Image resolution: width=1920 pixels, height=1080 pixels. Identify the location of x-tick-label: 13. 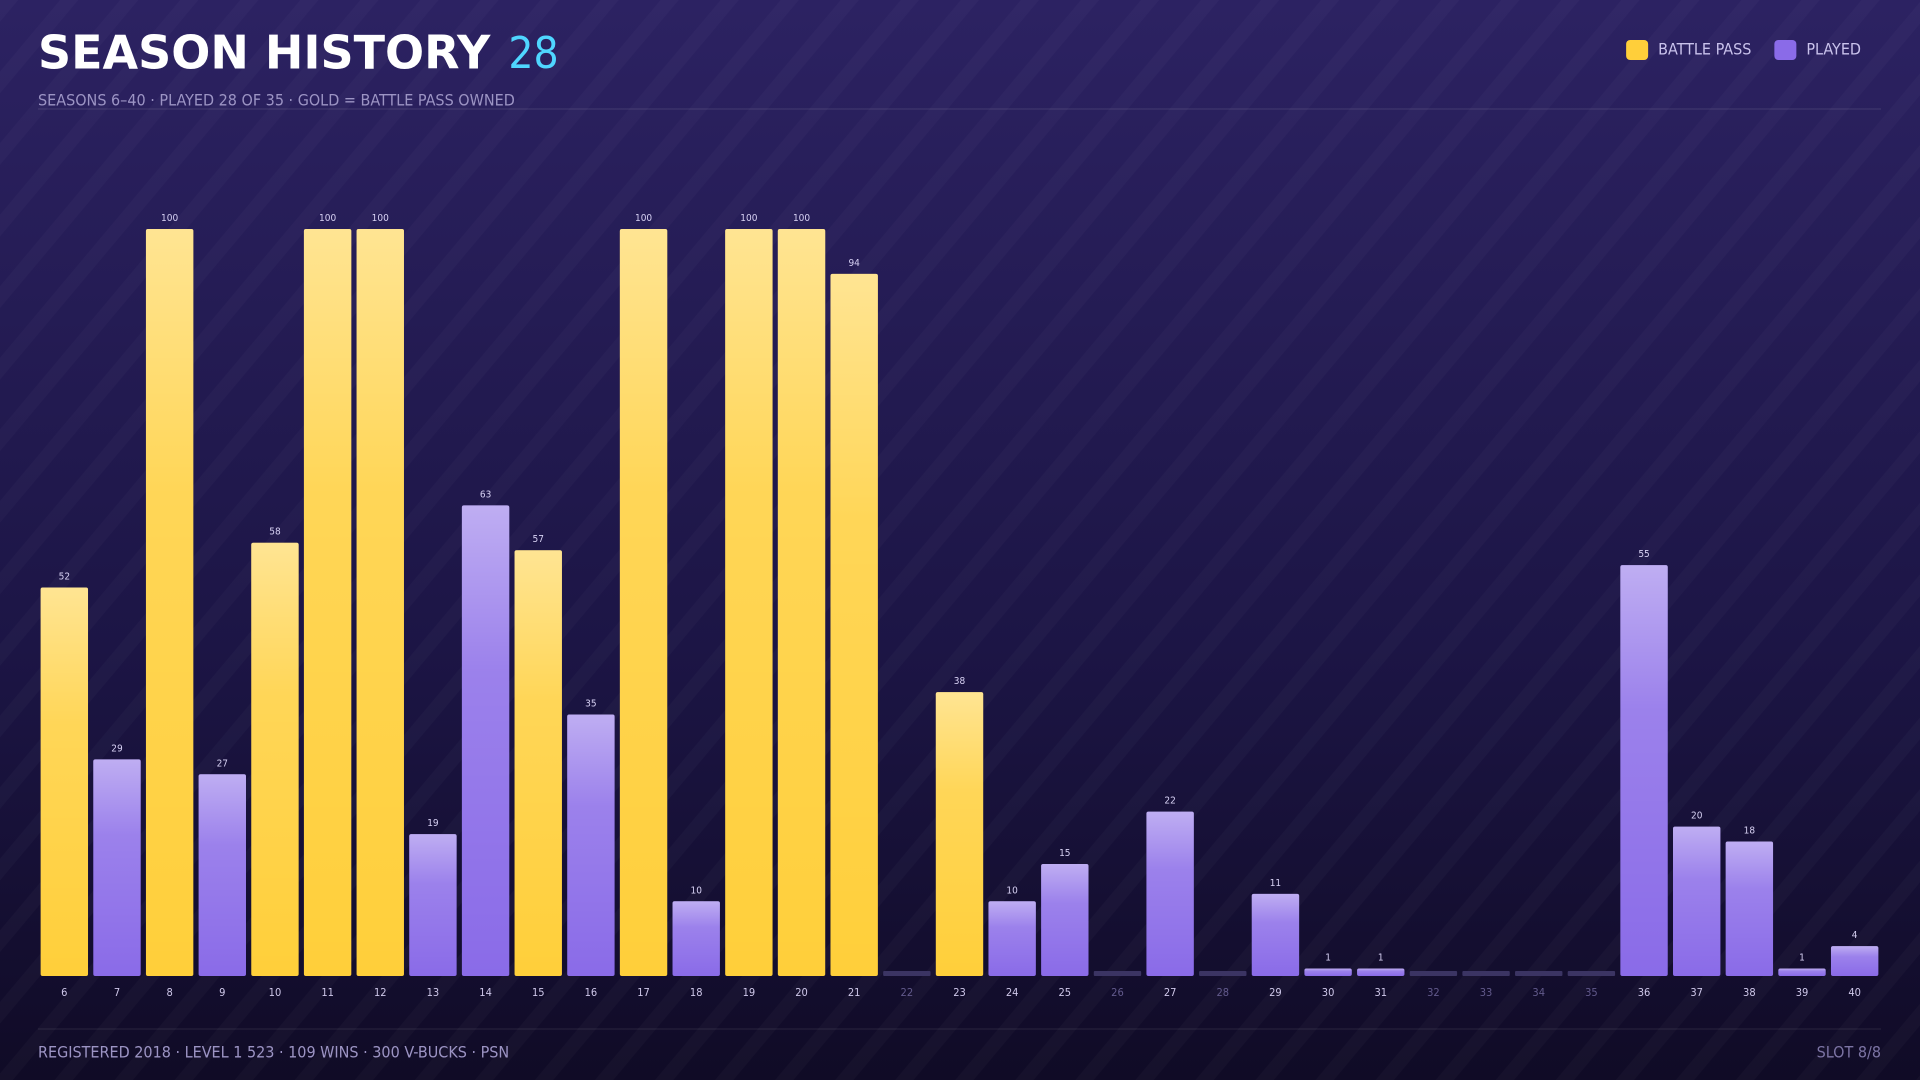
(433, 992).